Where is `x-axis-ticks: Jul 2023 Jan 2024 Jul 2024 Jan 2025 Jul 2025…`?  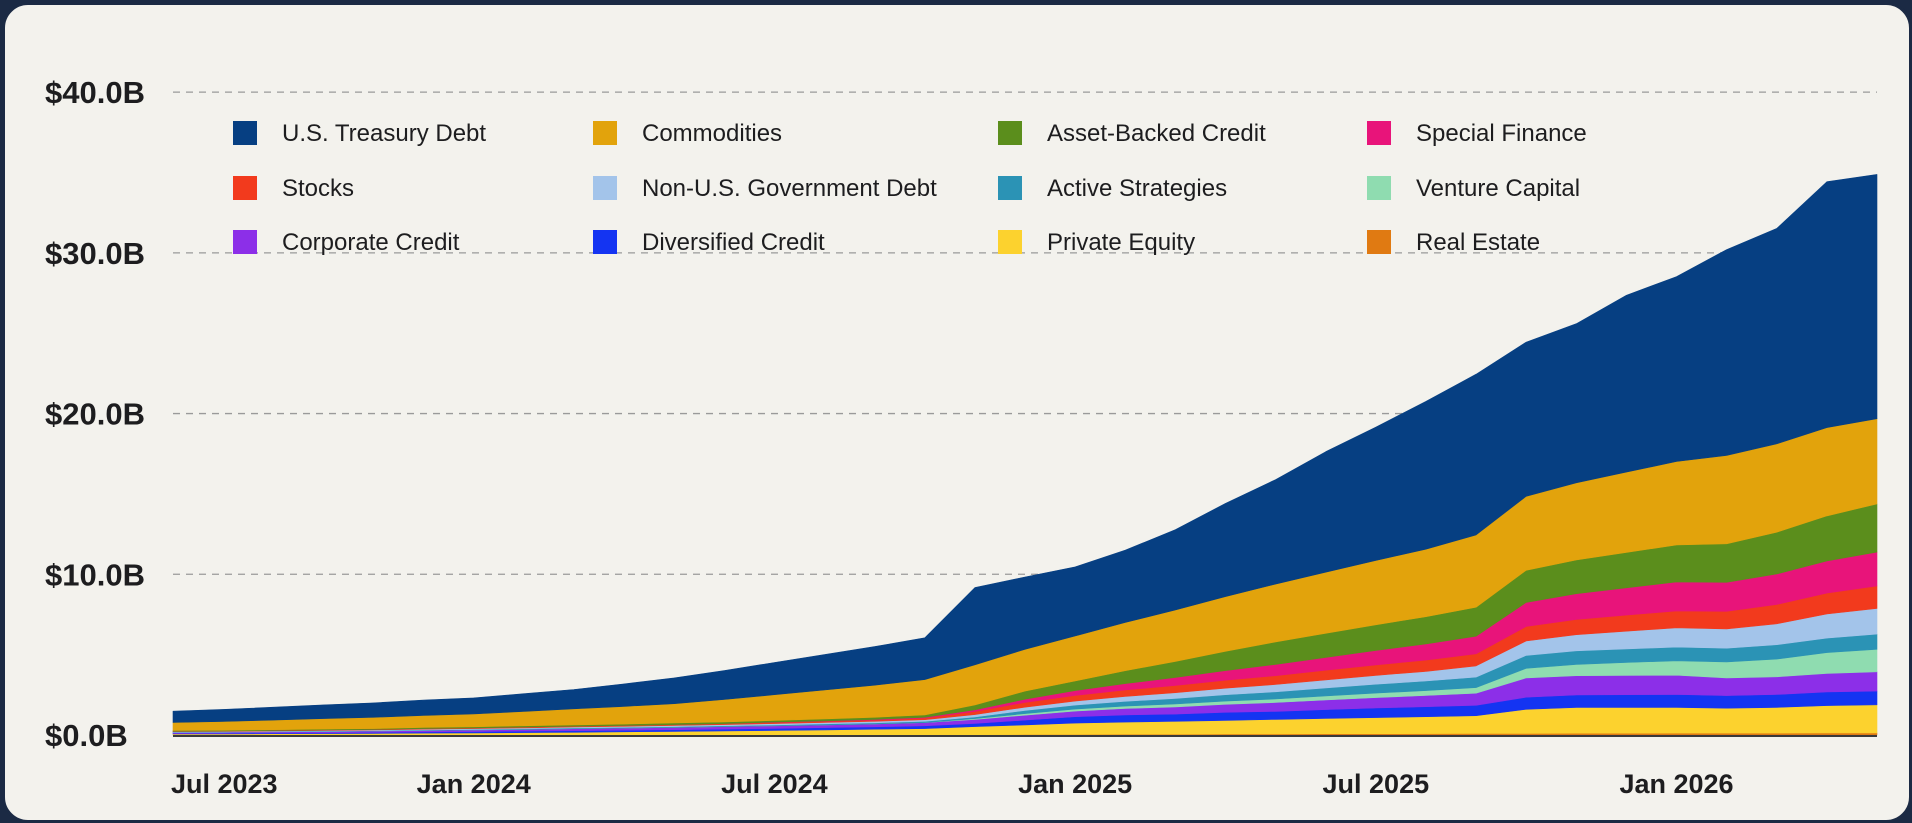
x-axis-ticks: Jul 2023 Jan 2024 Jul 2024 Jan 2025 Jul 2025… is located at coordinates (952, 784).